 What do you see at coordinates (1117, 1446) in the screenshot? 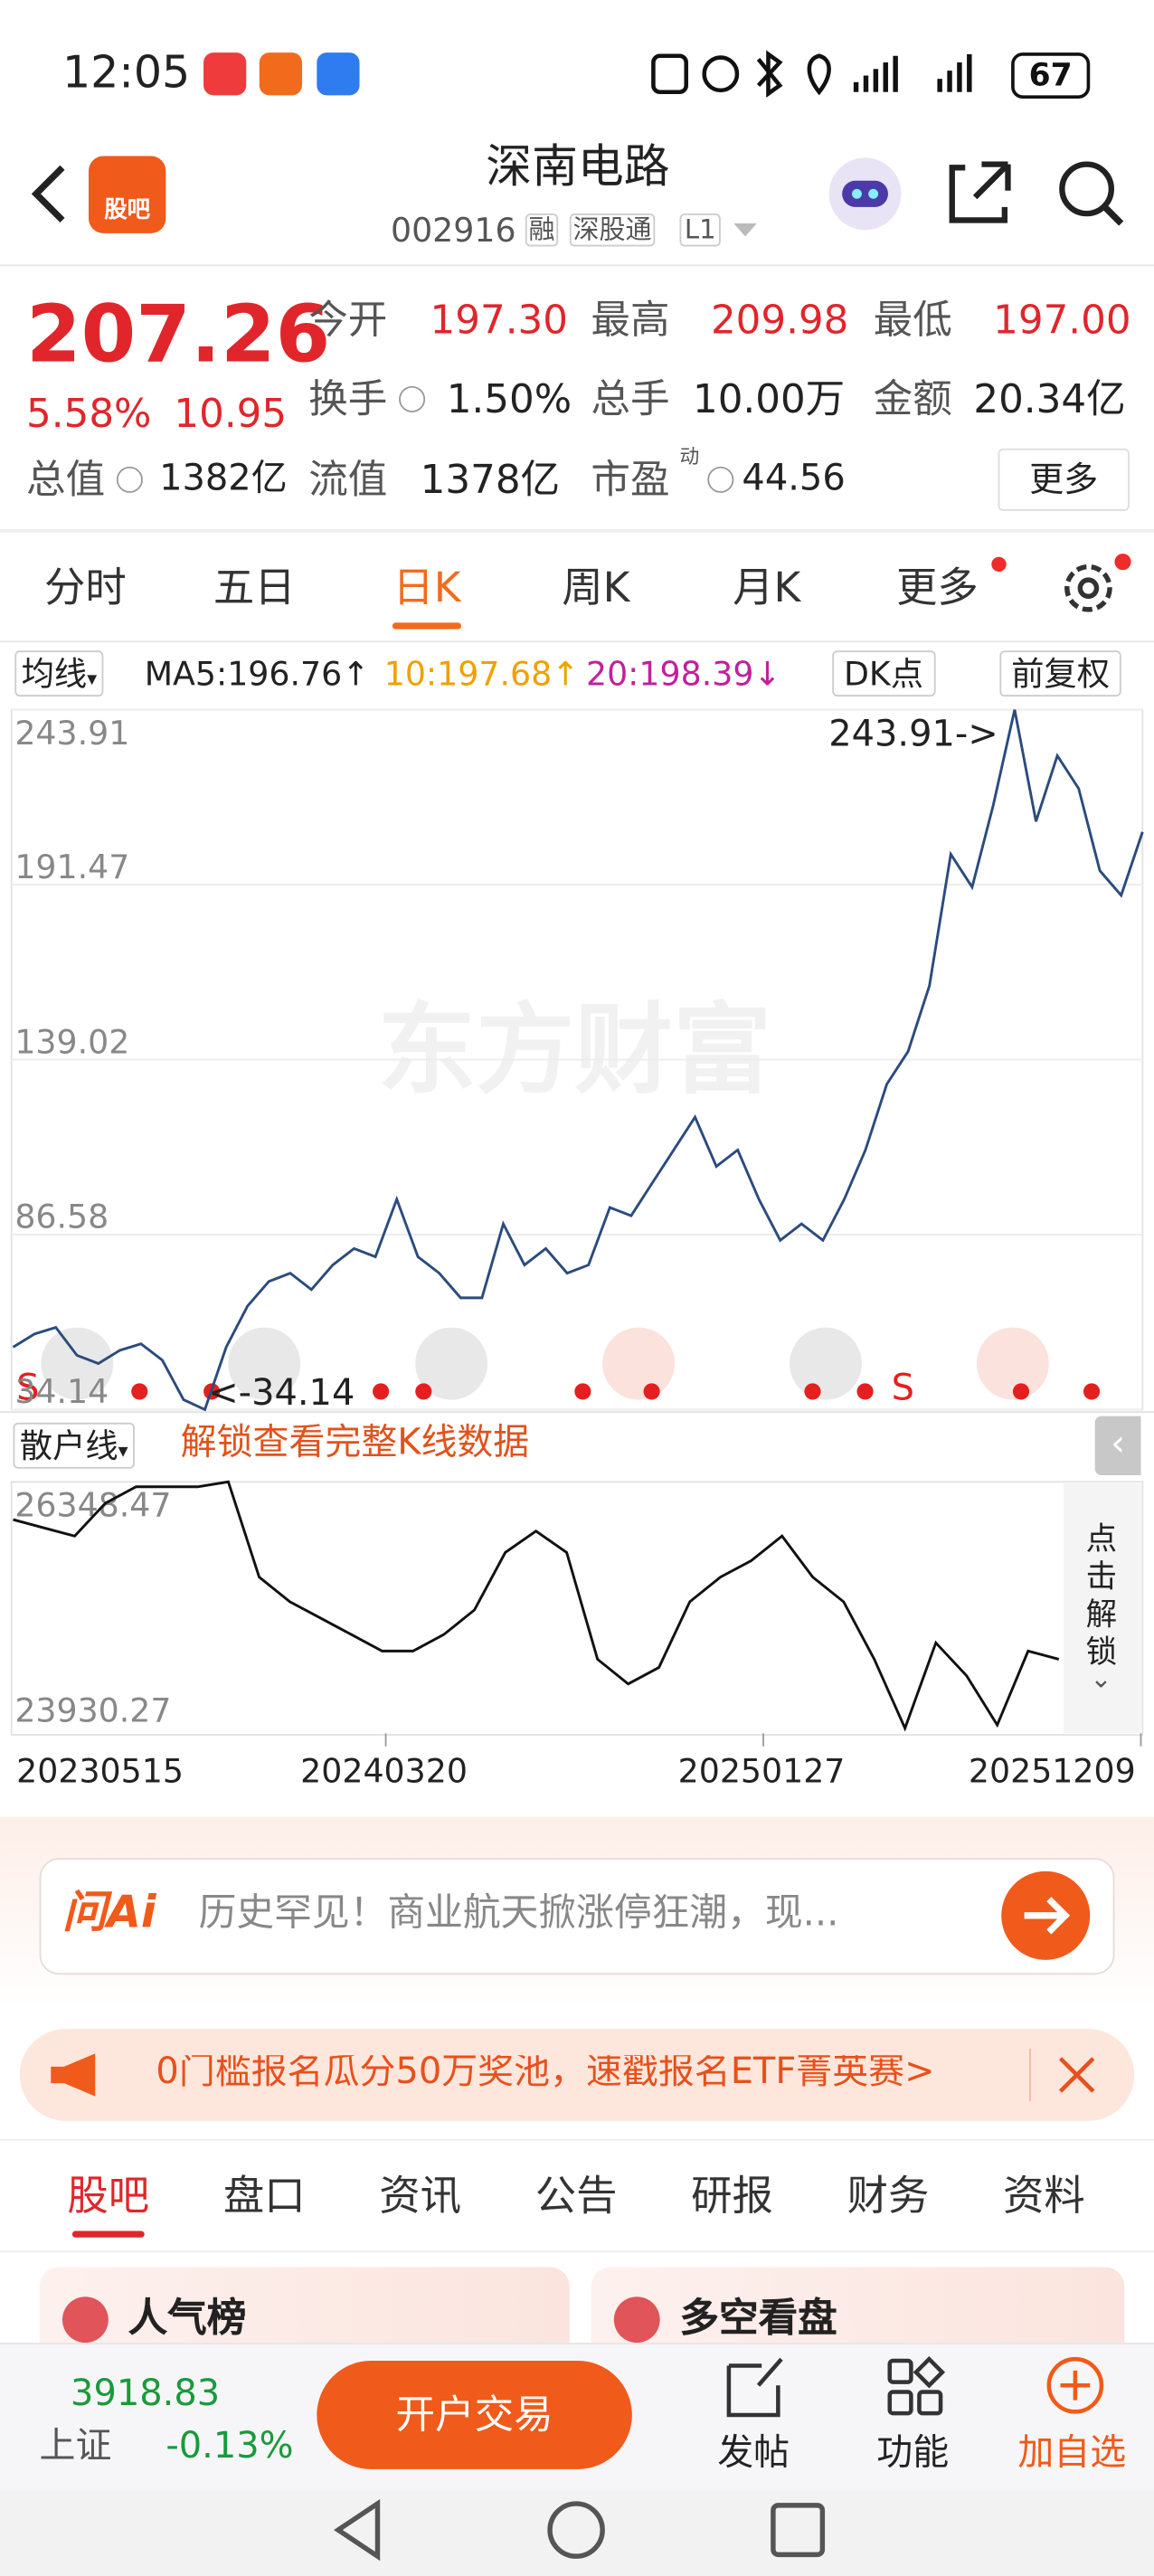
I see `collapse-button: ‹` at bounding box center [1117, 1446].